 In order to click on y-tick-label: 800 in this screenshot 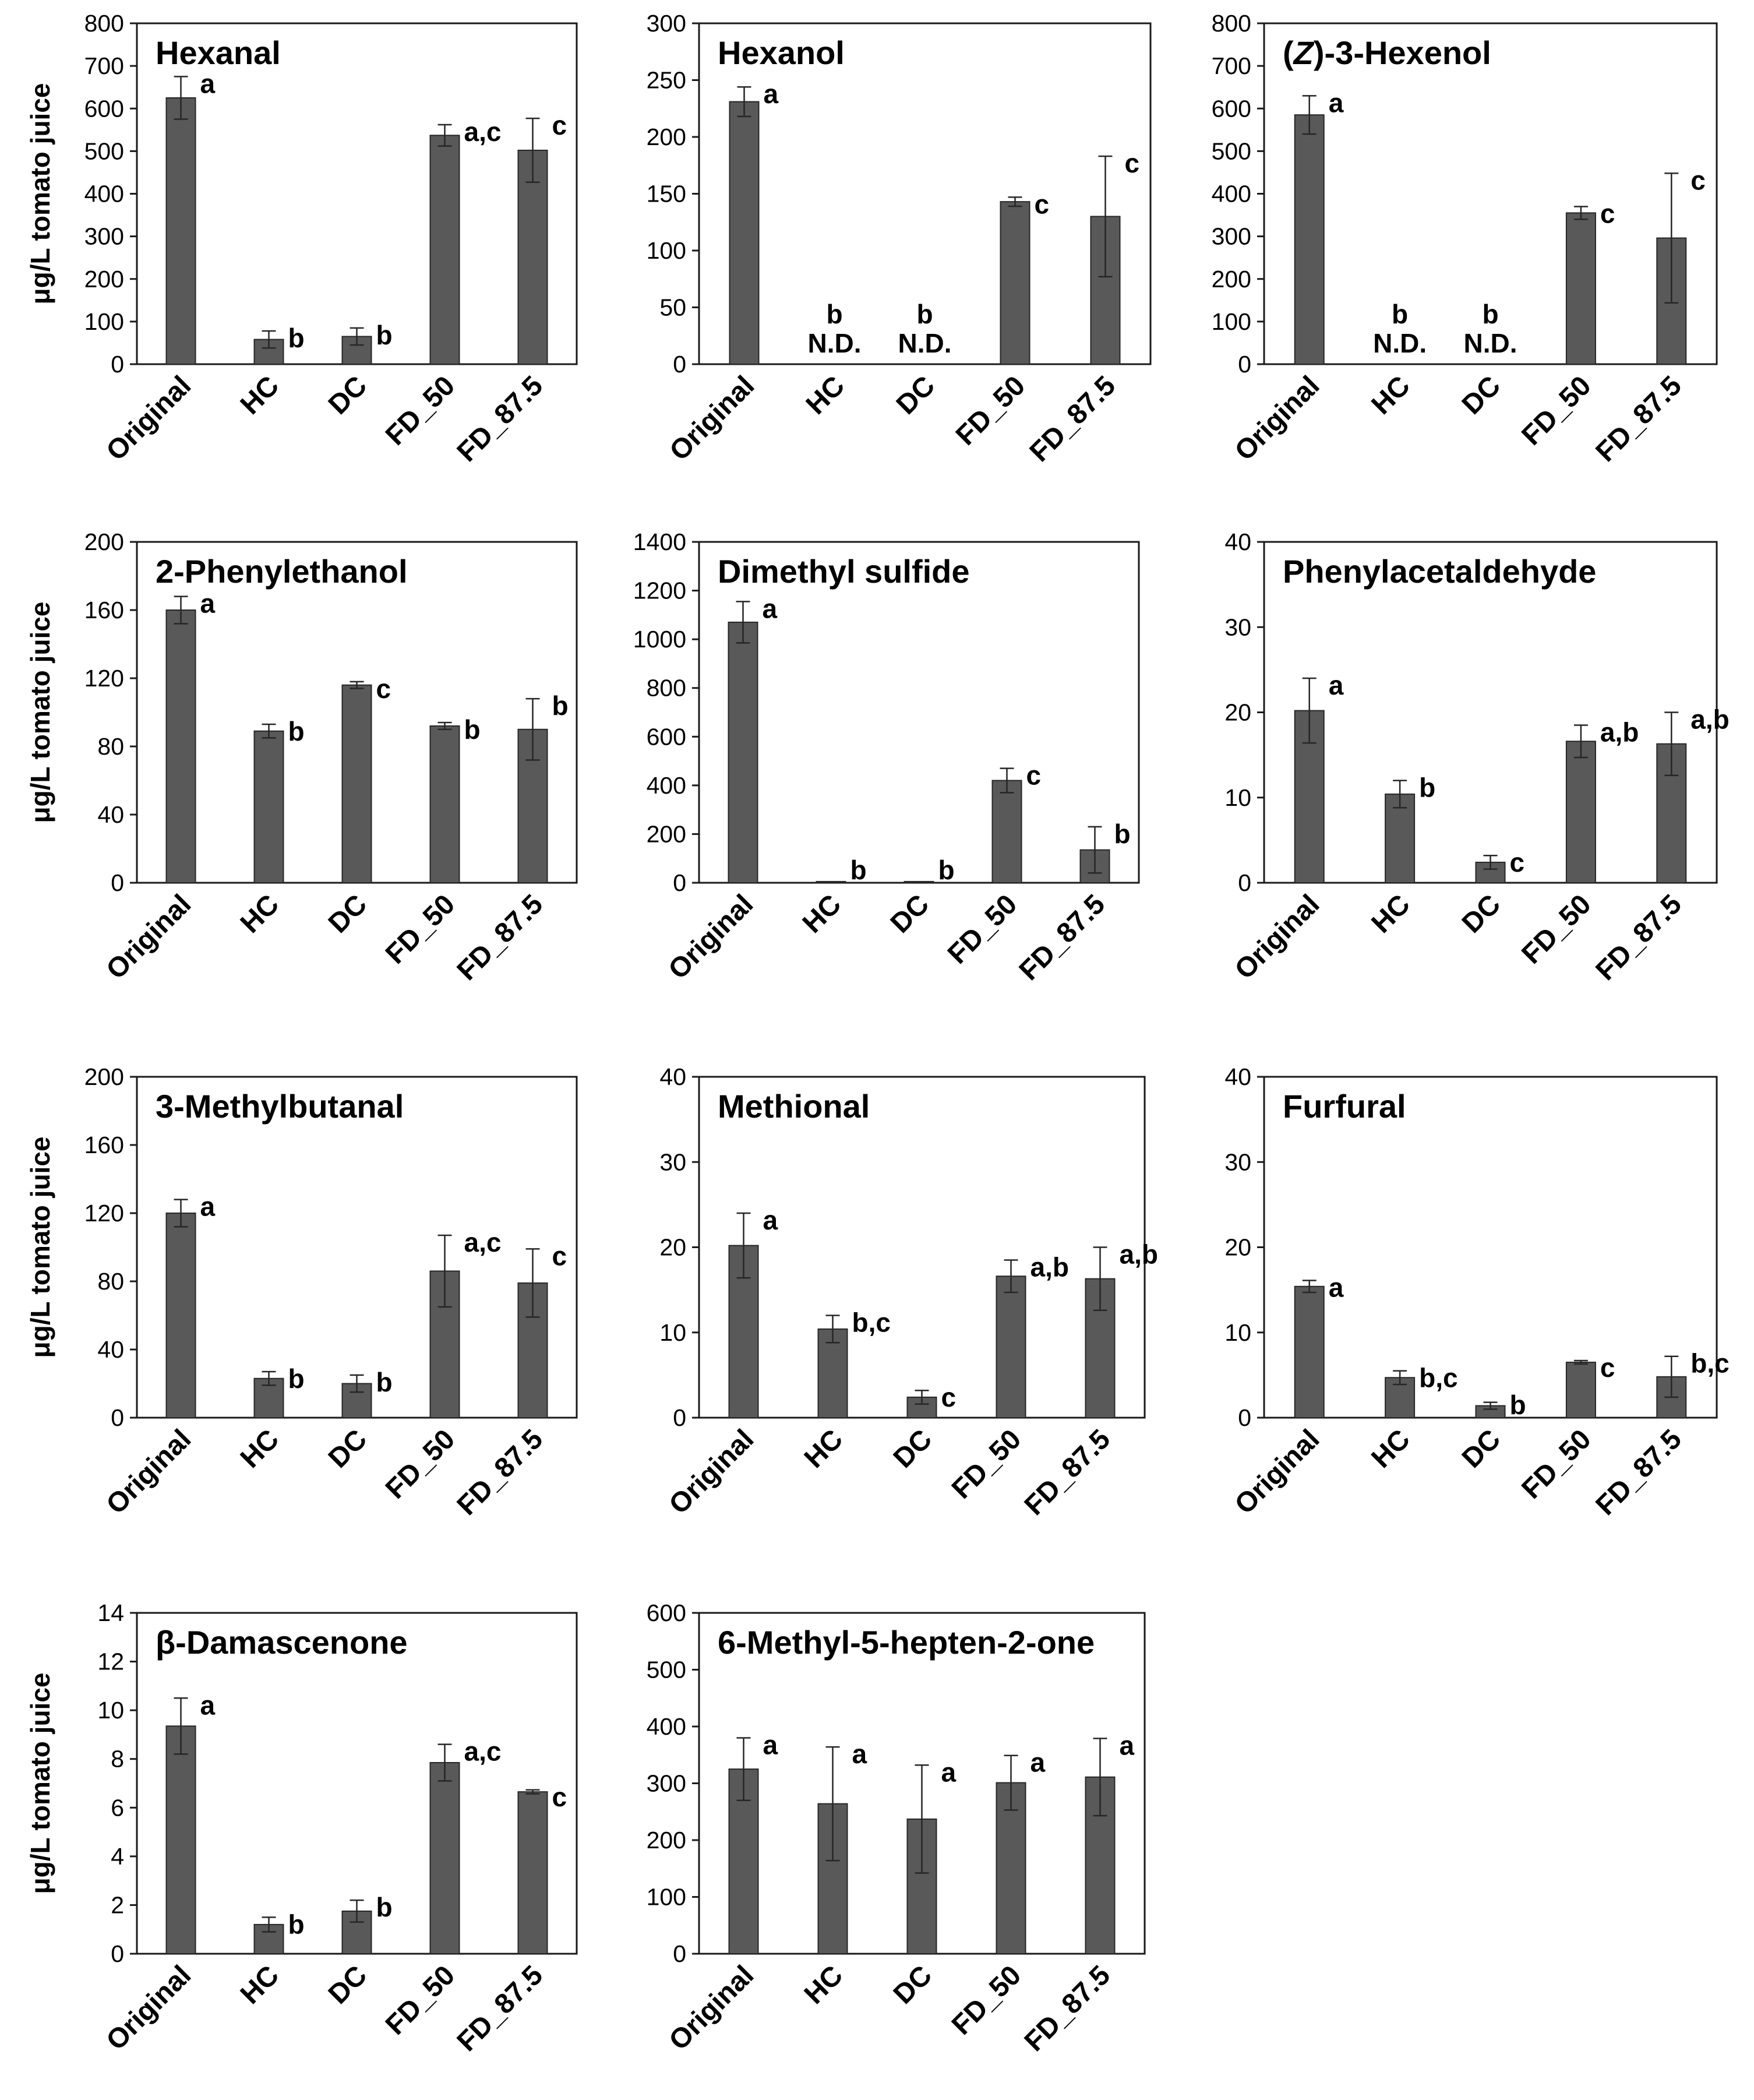, I will do `click(1231, 23)`.